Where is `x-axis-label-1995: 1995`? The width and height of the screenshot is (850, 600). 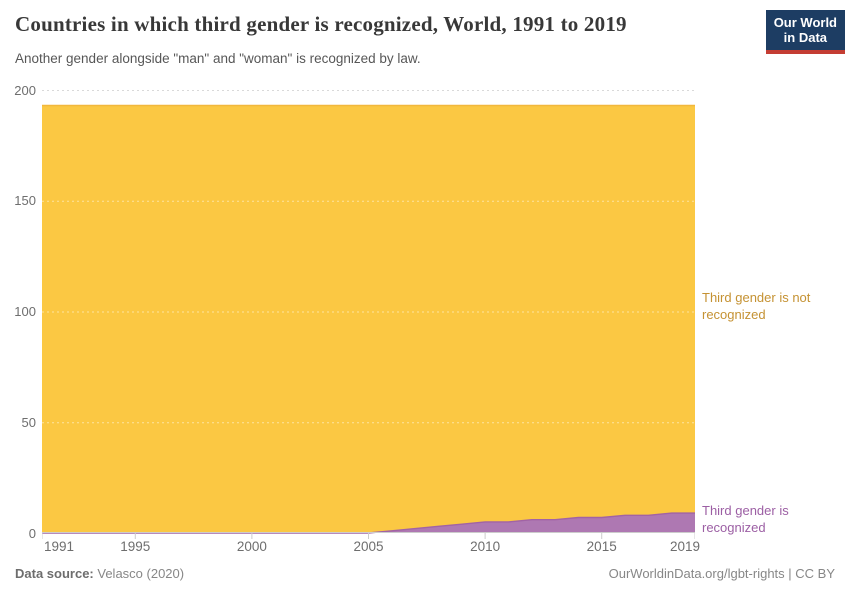
x-axis-label-1995: 1995 is located at coordinates (135, 546).